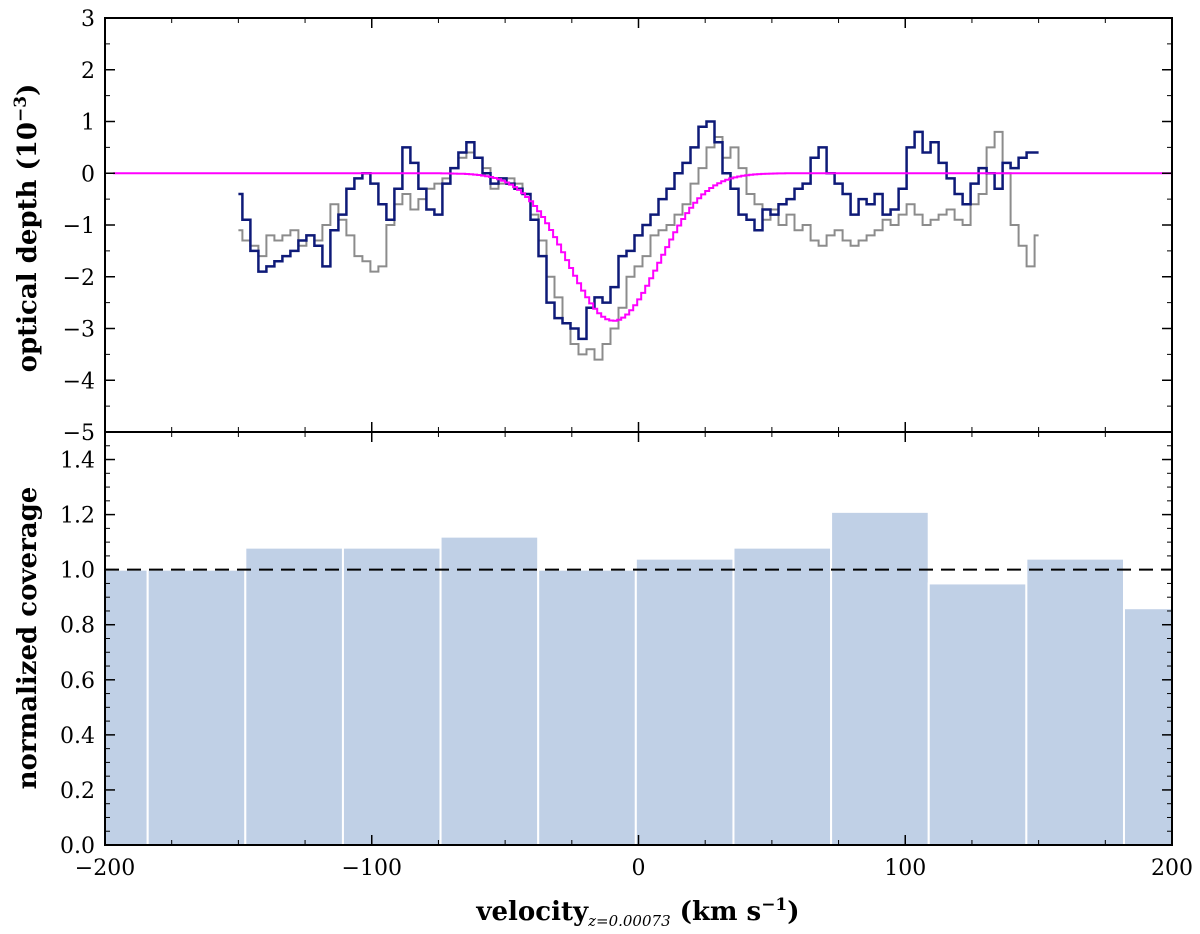 The width and height of the screenshot is (1200, 934). Describe the element at coordinates (637, 912) in the screenshot. I see `velocity-axis-title: velocityz=0.00073 (km s−1)` at that location.